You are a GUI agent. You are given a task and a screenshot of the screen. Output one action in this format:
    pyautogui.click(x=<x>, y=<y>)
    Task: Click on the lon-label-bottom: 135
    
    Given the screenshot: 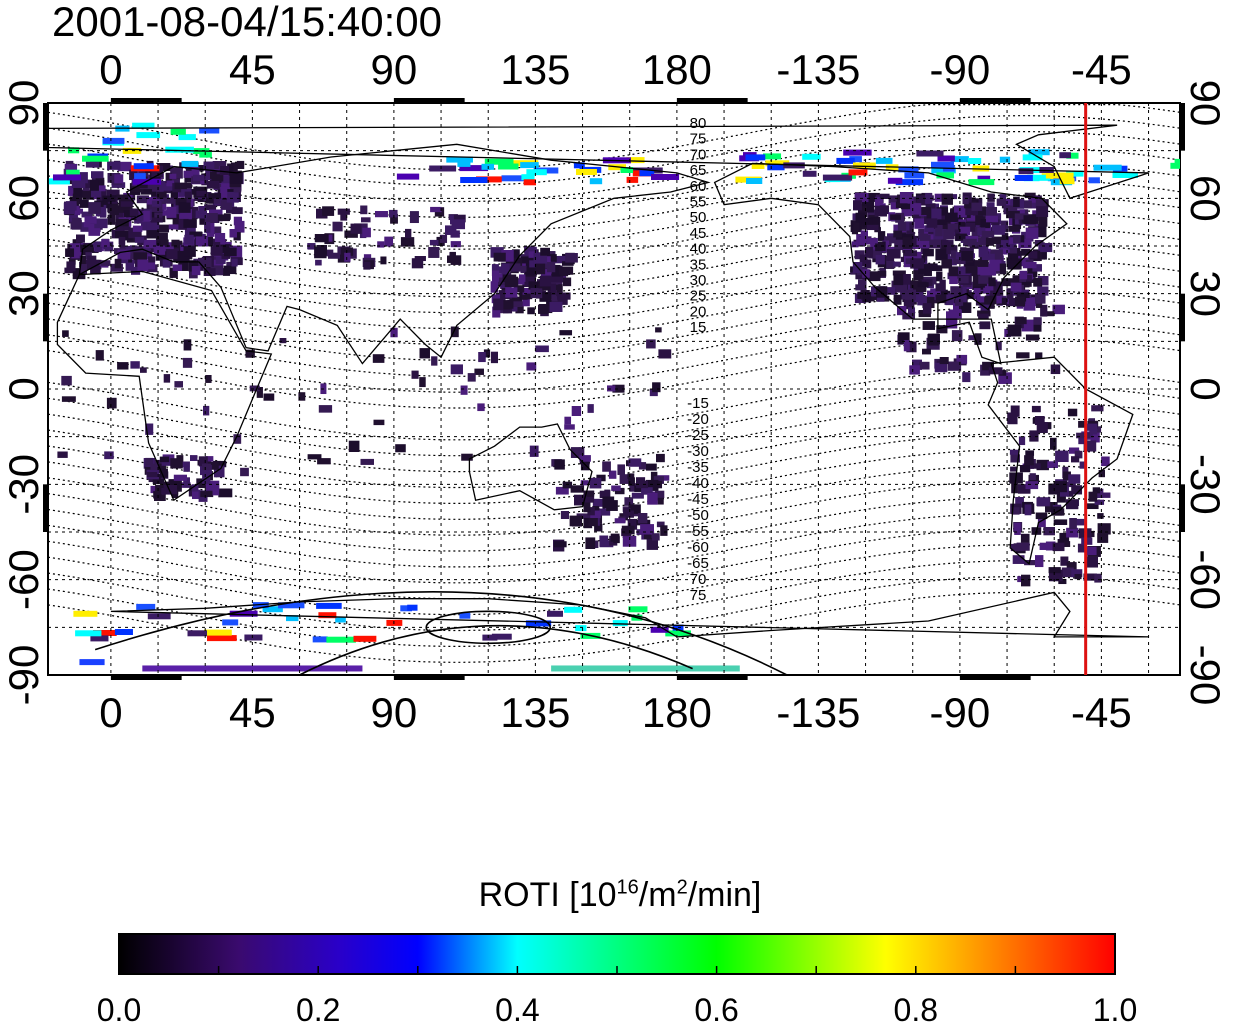 What is the action you would take?
    pyautogui.click(x=535, y=712)
    